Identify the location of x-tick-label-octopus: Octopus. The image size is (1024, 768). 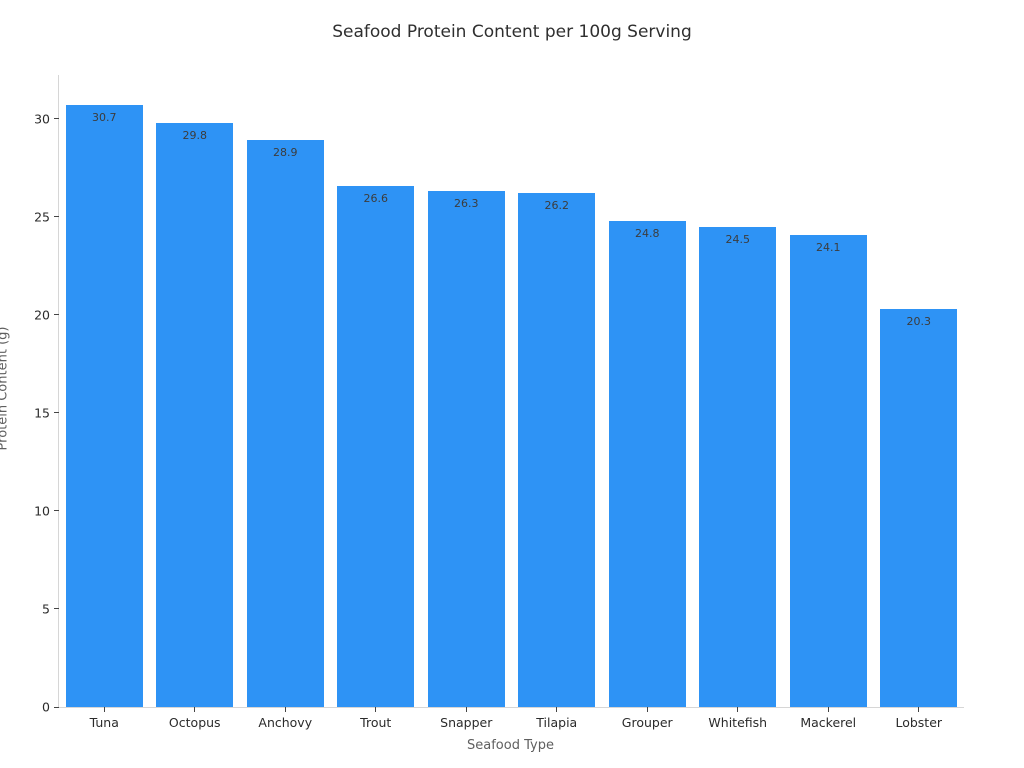
(194, 722).